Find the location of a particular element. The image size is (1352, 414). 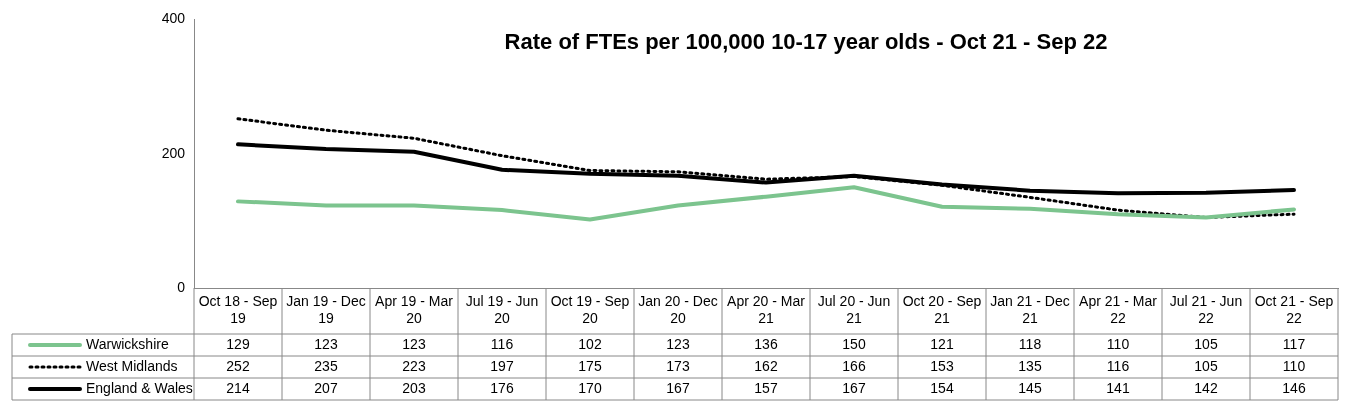

y-tick-label: 0 is located at coordinates (181, 286).